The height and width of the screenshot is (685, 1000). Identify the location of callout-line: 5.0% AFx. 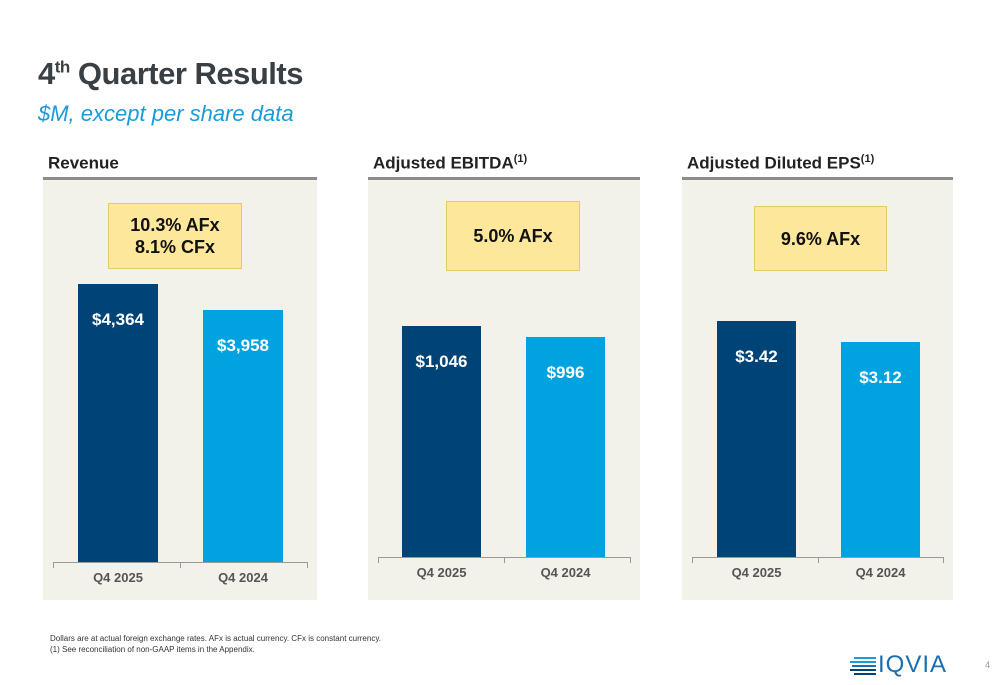
(513, 236).